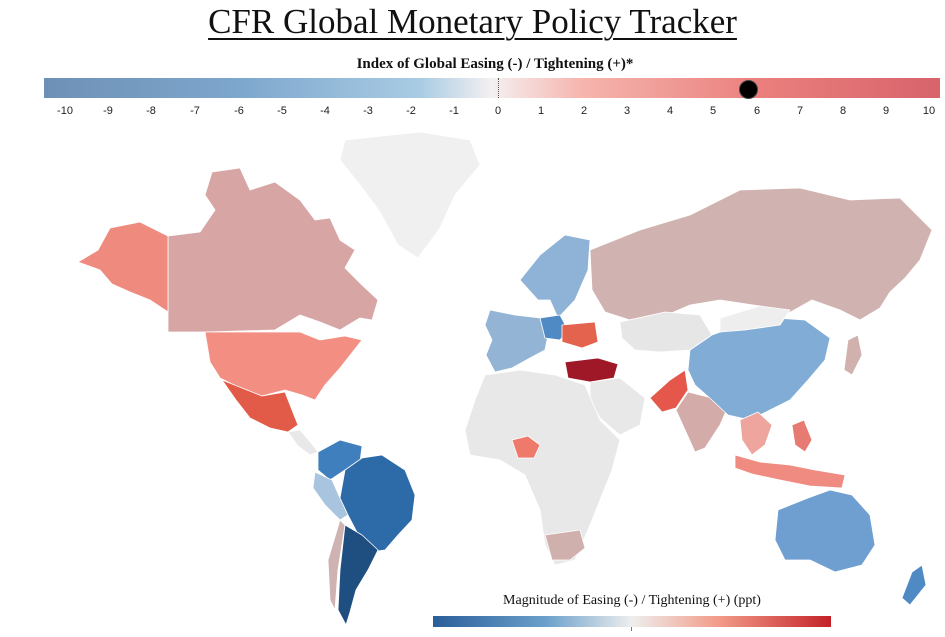  Describe the element at coordinates (627, 111) in the screenshot. I see `index-tick: 3` at that location.